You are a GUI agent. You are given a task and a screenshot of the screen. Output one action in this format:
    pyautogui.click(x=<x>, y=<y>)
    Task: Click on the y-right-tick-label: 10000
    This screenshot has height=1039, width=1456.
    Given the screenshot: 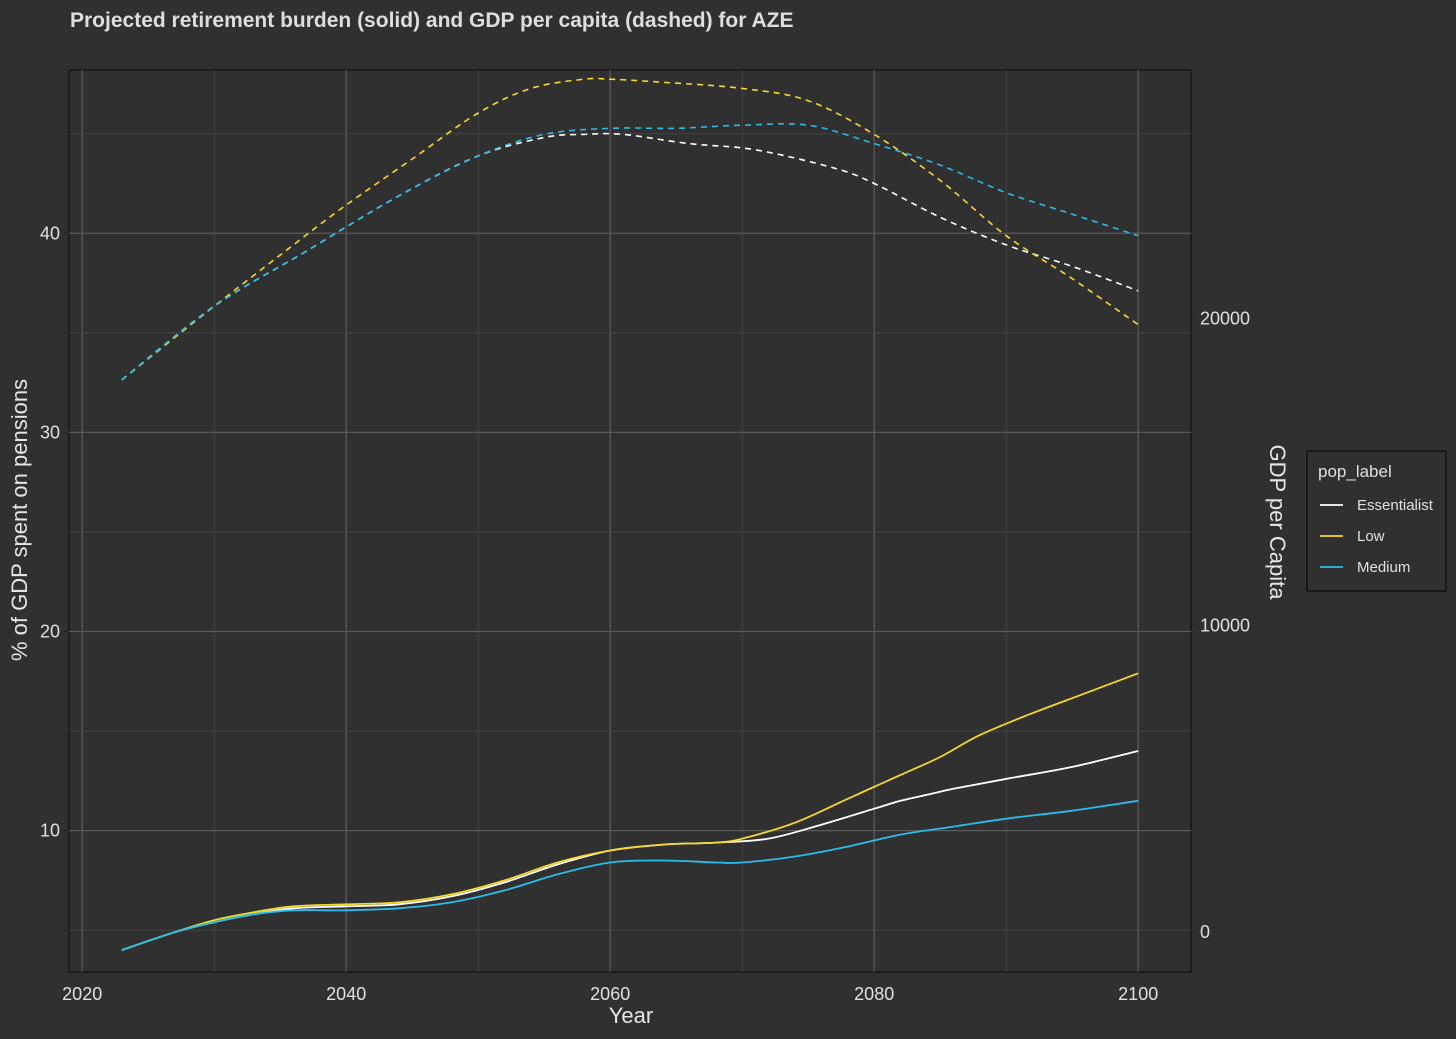 What is the action you would take?
    pyautogui.click(x=1225, y=625)
    